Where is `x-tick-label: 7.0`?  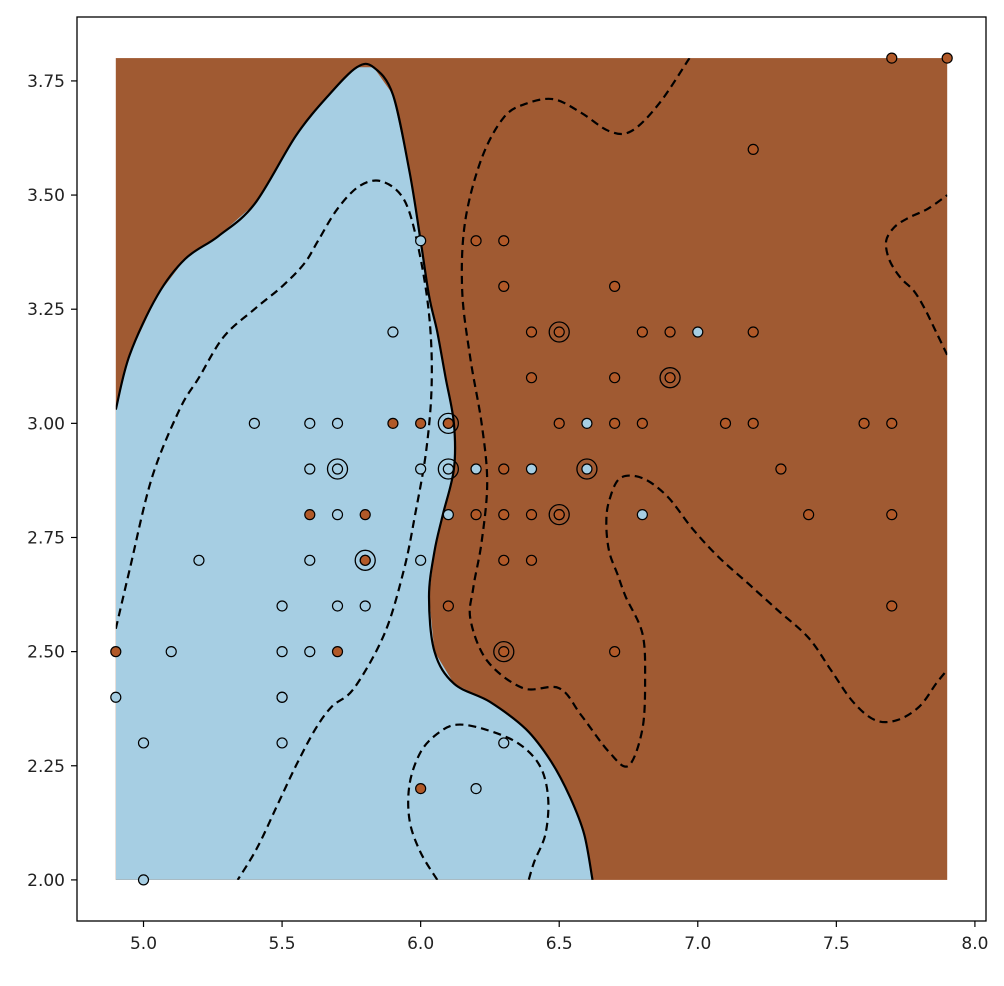 x-tick-label: 7.0 is located at coordinates (697, 944).